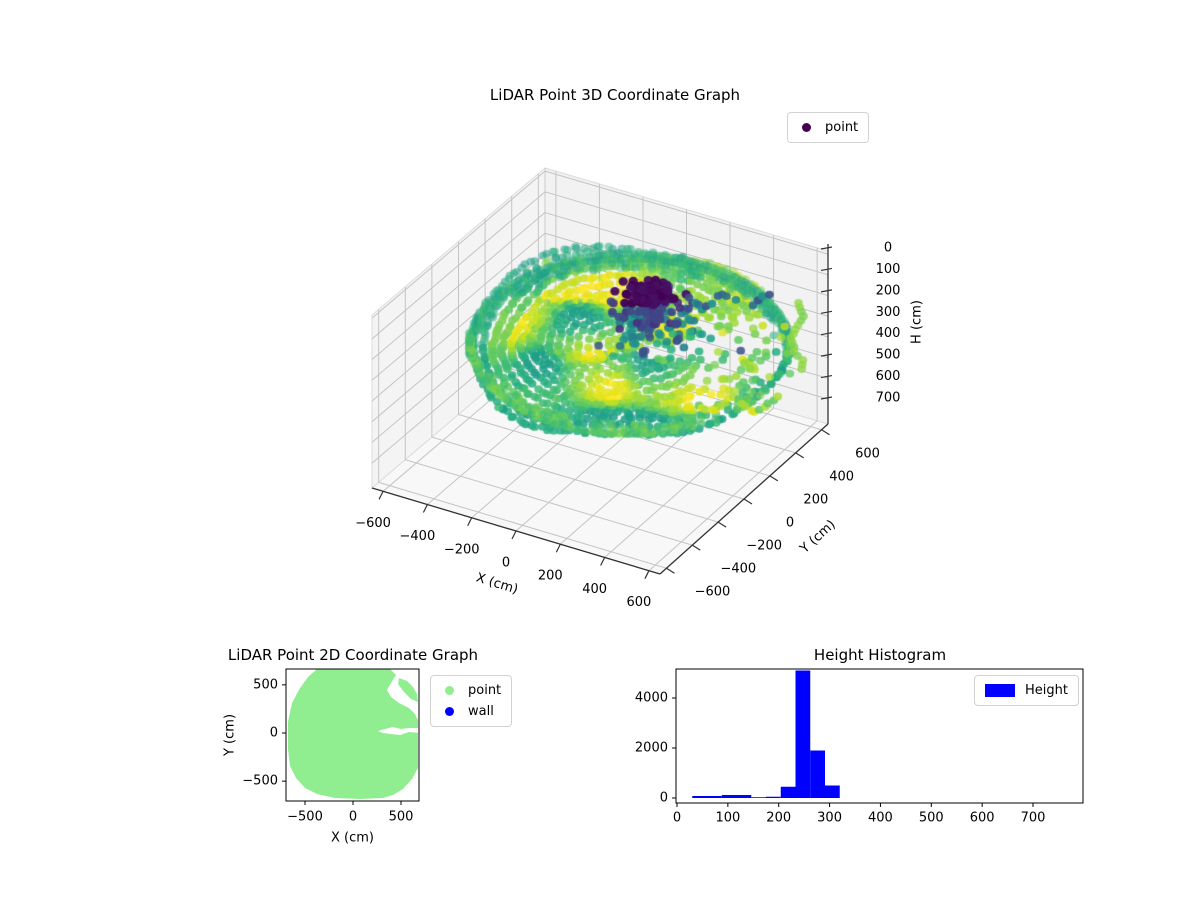 Image resolution: width=1200 pixels, height=900 pixels. I want to click on z-tick-label: 700, so click(888, 398).